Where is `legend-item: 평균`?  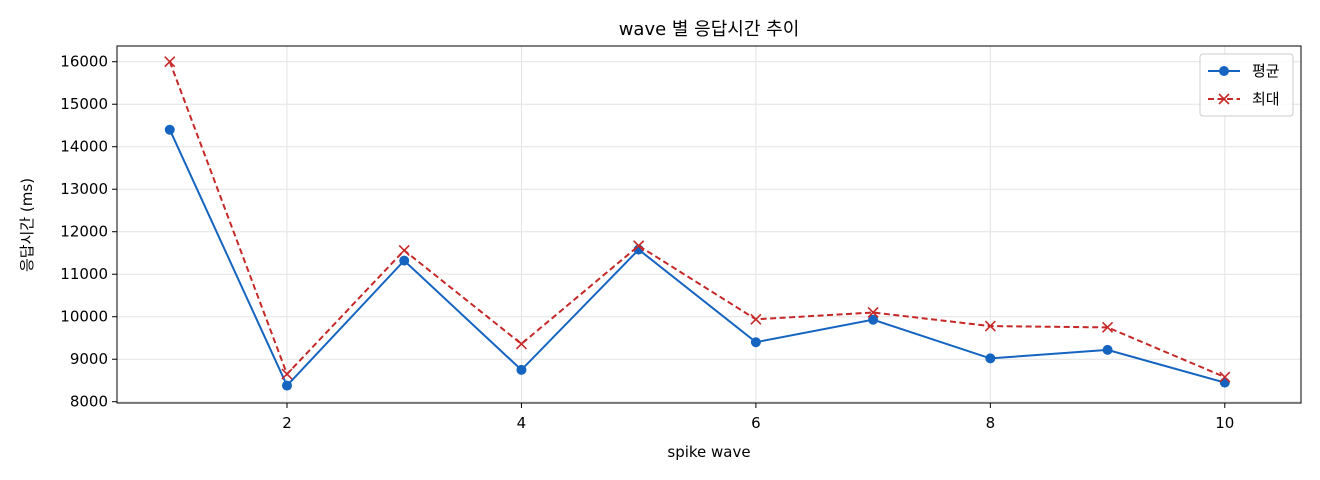 legend-item: 평균 is located at coordinates (1244, 71).